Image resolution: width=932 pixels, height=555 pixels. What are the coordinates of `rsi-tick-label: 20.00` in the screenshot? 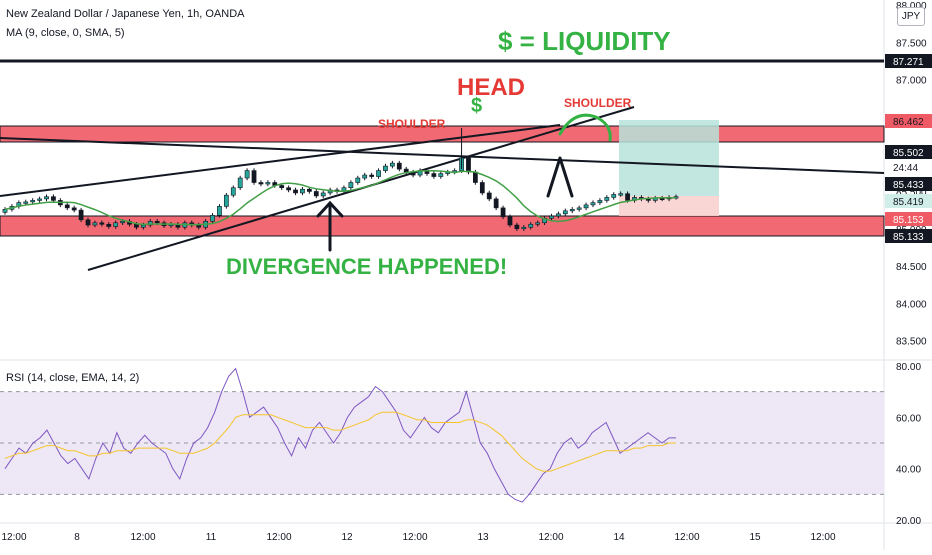 It's located at (908, 521).